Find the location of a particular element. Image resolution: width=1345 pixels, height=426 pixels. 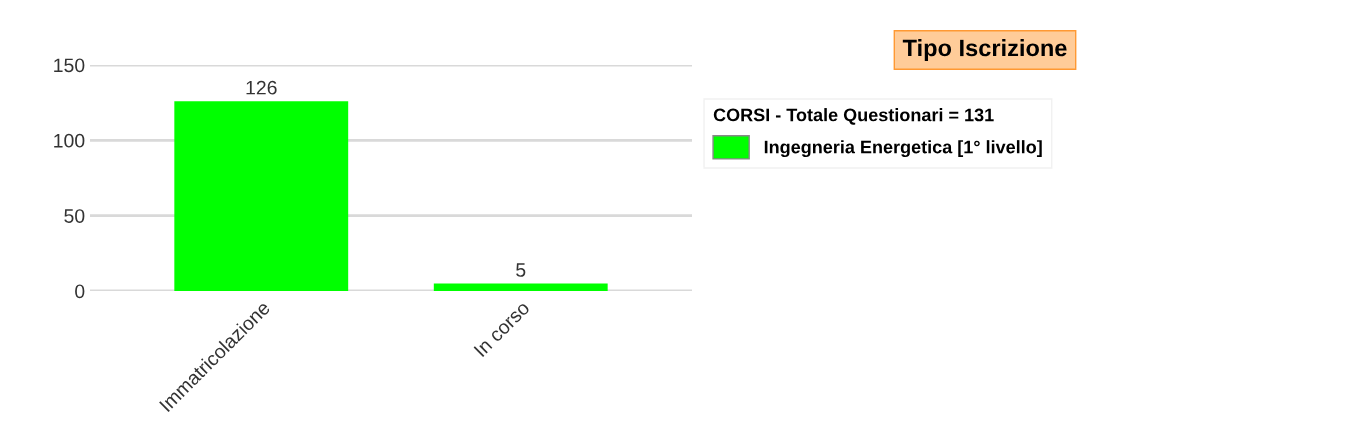

data-label: 5 is located at coordinates (521, 270).